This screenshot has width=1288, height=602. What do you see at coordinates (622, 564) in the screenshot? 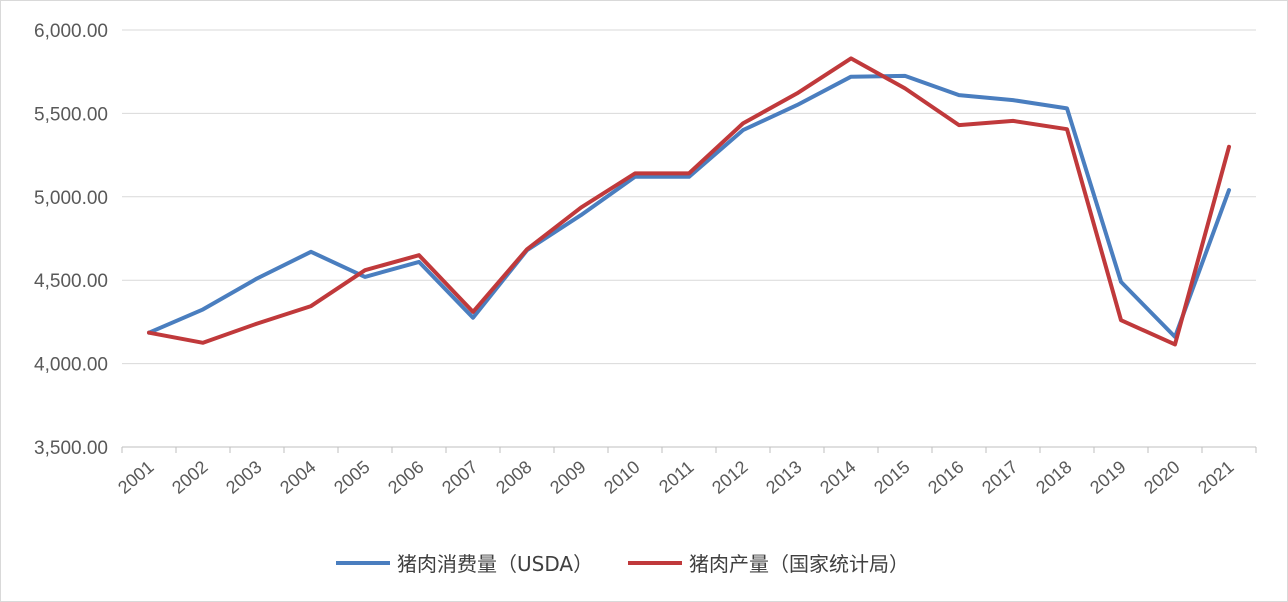
I see `legend: 猪肉消费量（USDA） 猪肉产量（国家统计局）` at bounding box center [622, 564].